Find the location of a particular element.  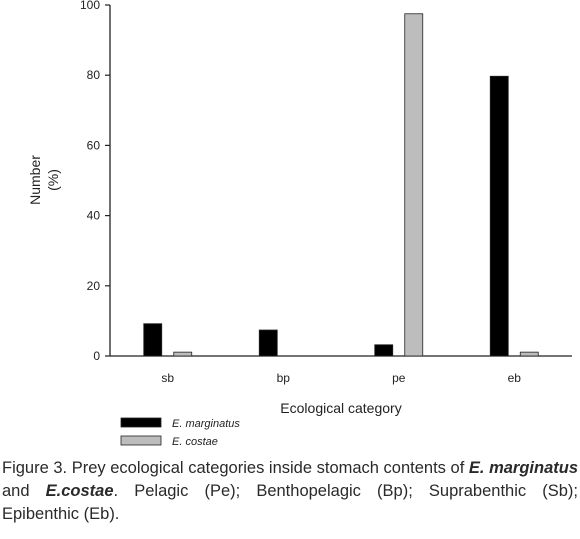

y-ticks: 0 20 40 60 80 100 is located at coordinates (95, 181).